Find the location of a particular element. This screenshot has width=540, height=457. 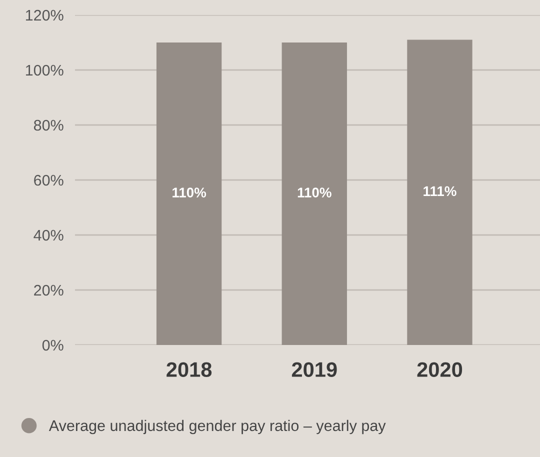

y-tick-label: 100% is located at coordinates (45, 70).